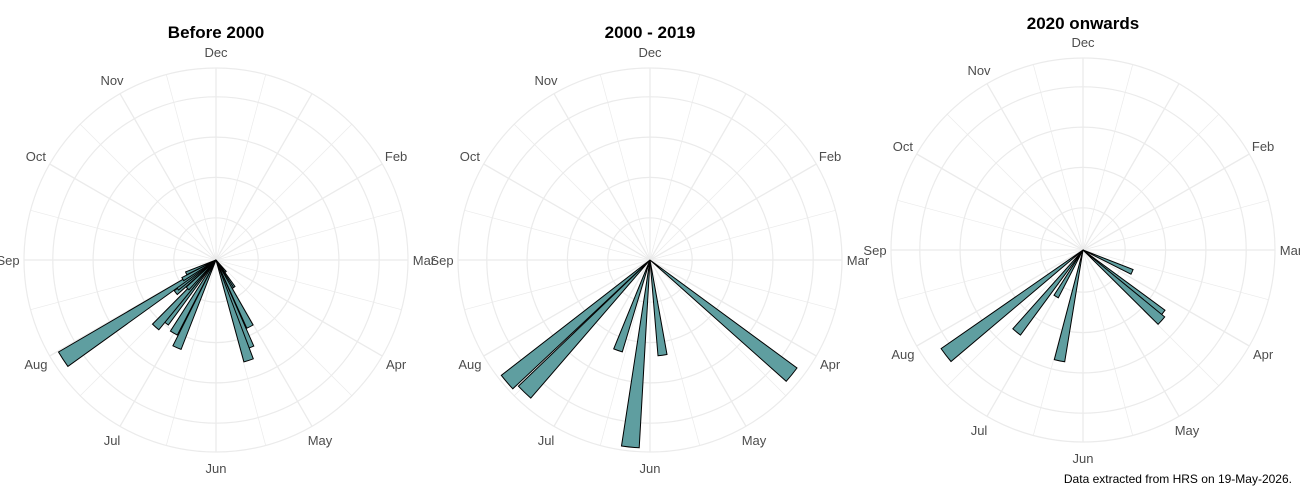  I want to click on month-label-sep: Sep, so click(874, 250).